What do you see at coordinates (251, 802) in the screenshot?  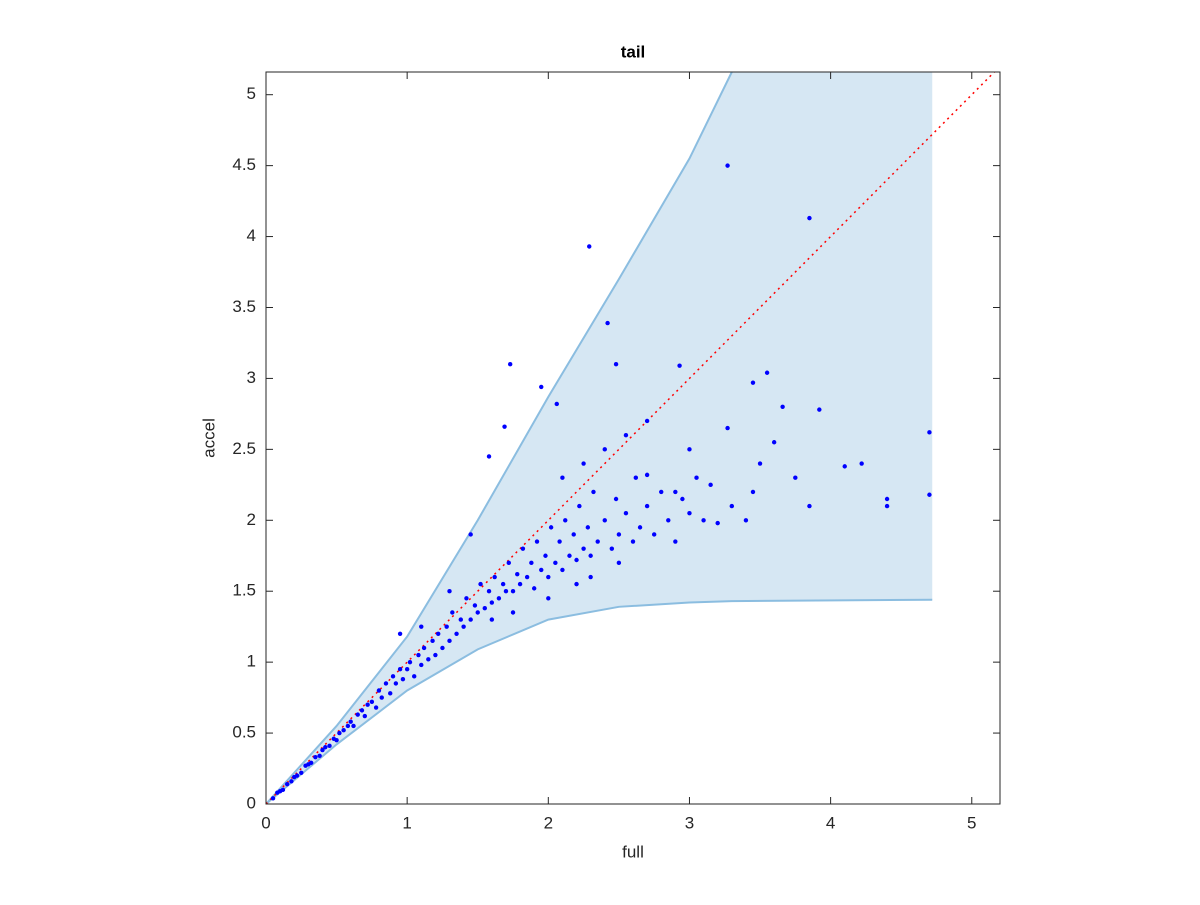 I see `y-tick-label: 0` at bounding box center [251, 802].